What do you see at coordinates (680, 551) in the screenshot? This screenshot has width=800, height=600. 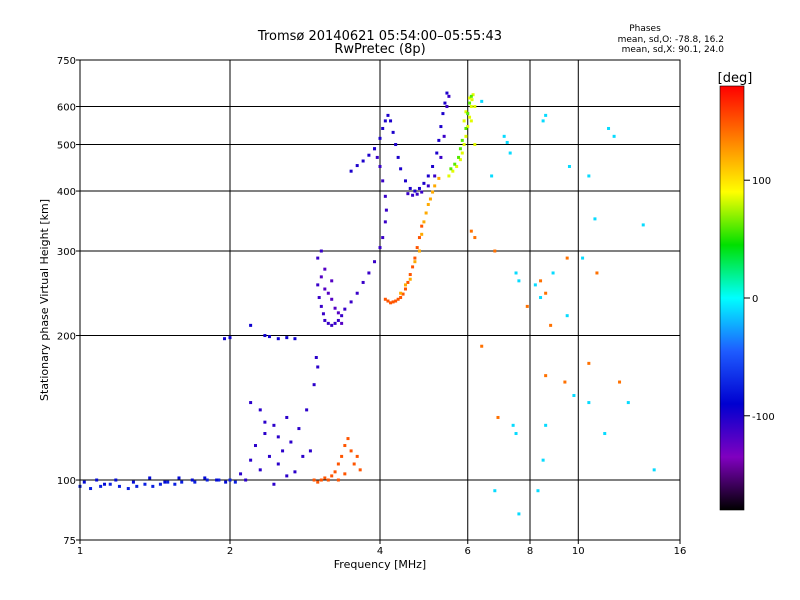 I see `x-tick-label: 16` at bounding box center [680, 551].